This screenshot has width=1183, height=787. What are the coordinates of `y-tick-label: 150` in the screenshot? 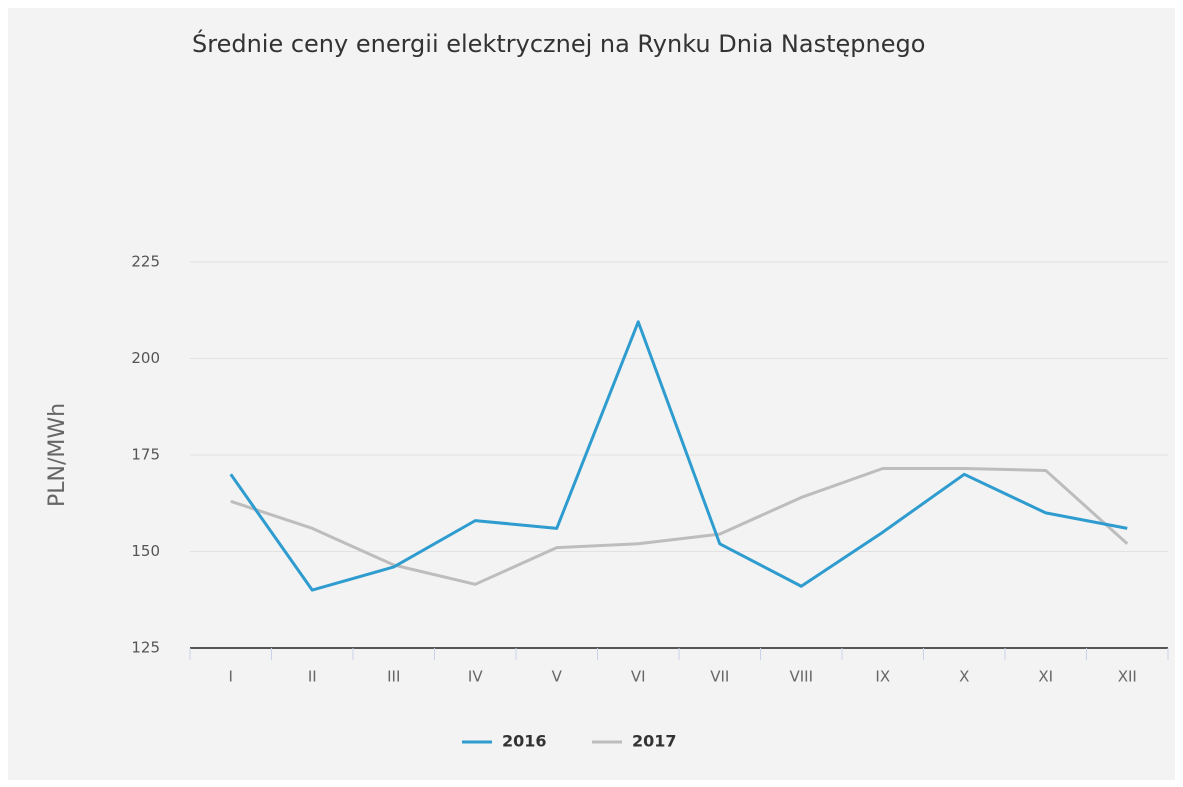 It's located at (145, 551).